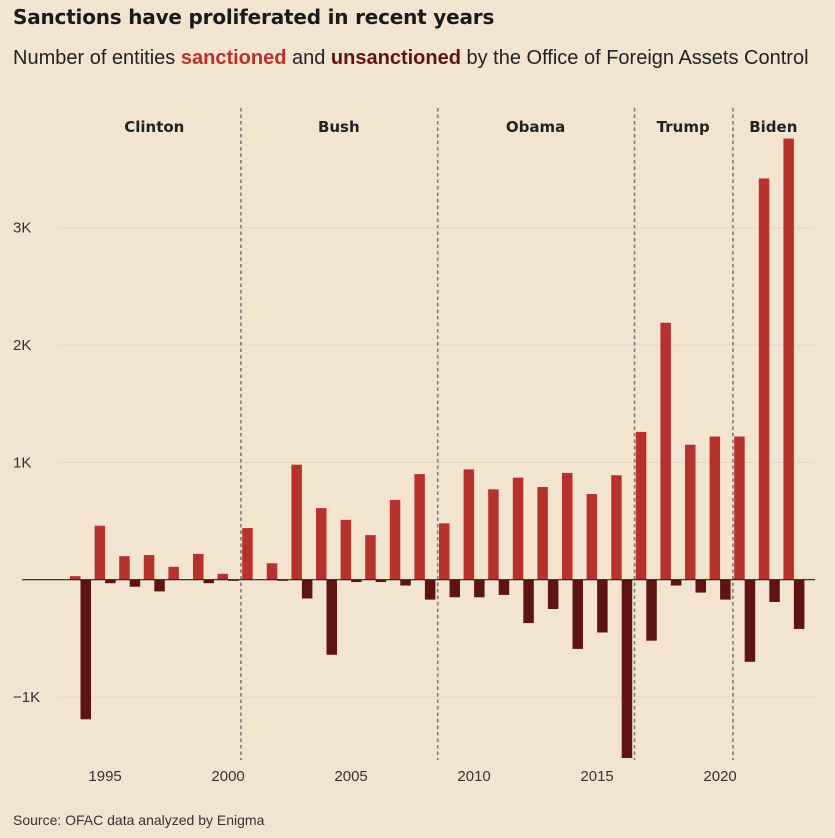 Image resolution: width=835 pixels, height=838 pixels. Describe the element at coordinates (719, 776) in the screenshot. I see `x-tick-label: 2020` at that location.